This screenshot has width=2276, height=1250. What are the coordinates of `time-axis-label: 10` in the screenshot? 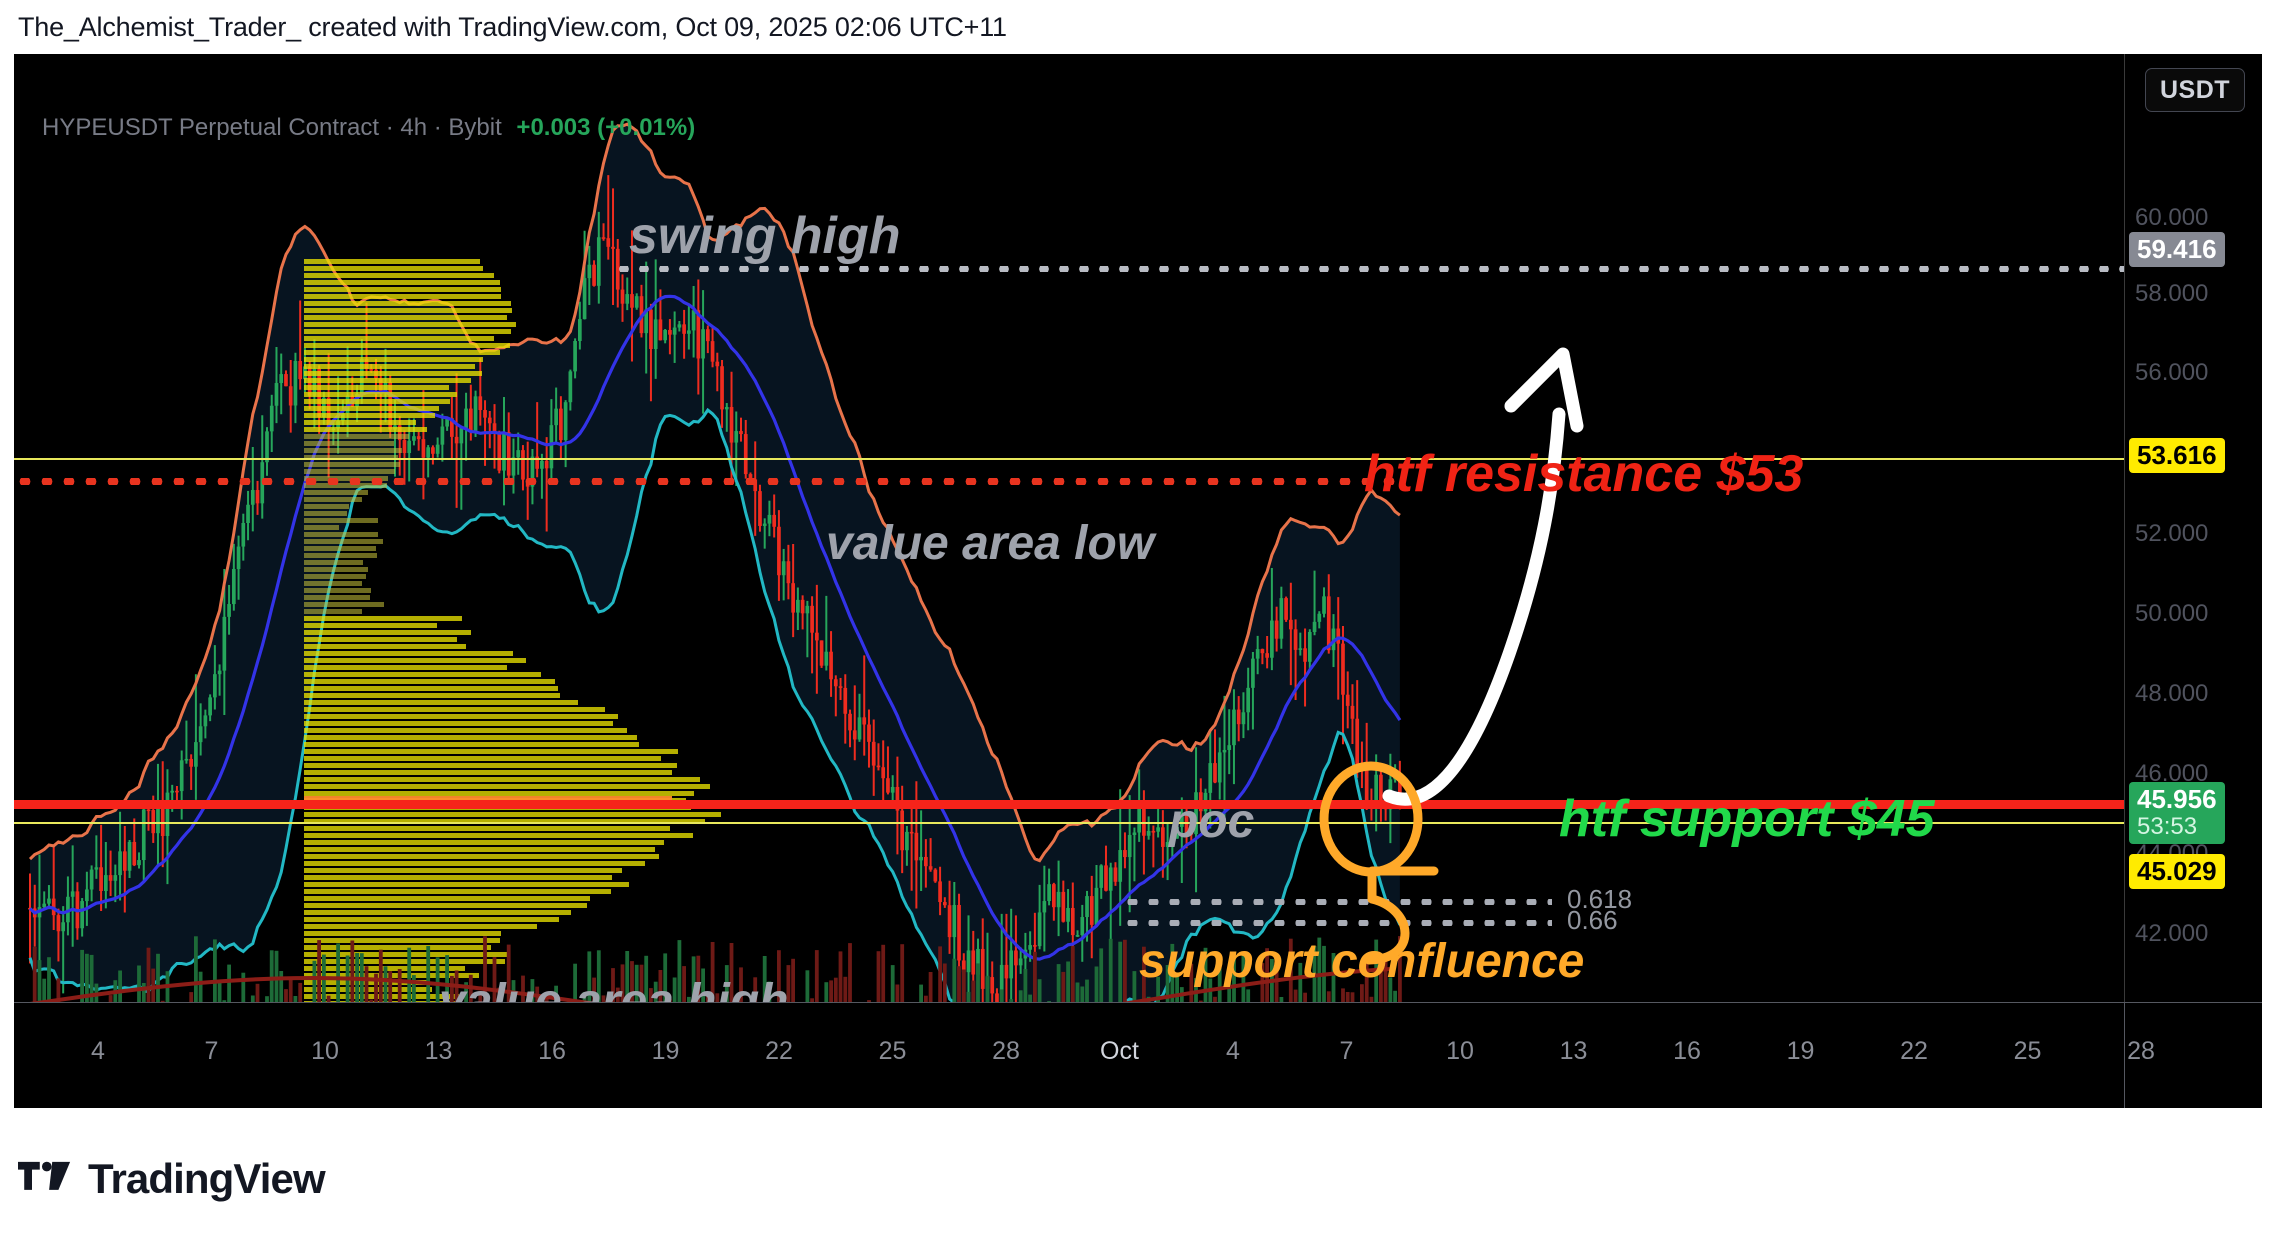 It's located at (325, 1051).